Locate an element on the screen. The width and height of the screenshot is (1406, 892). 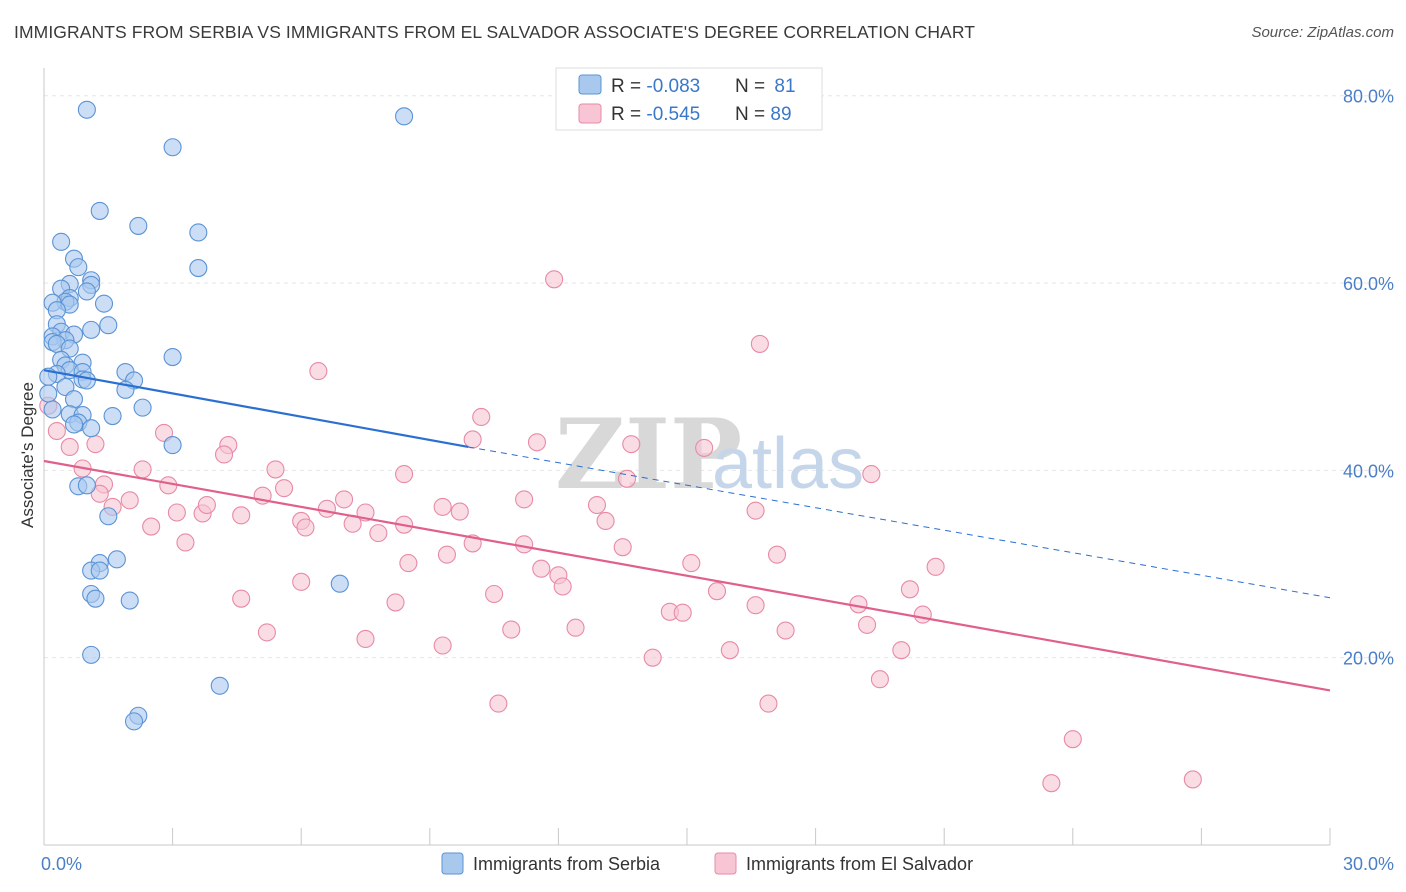
bottom-legend-label-elsalvador: Immigrants from El Salvador is located at coordinates (859, 864).